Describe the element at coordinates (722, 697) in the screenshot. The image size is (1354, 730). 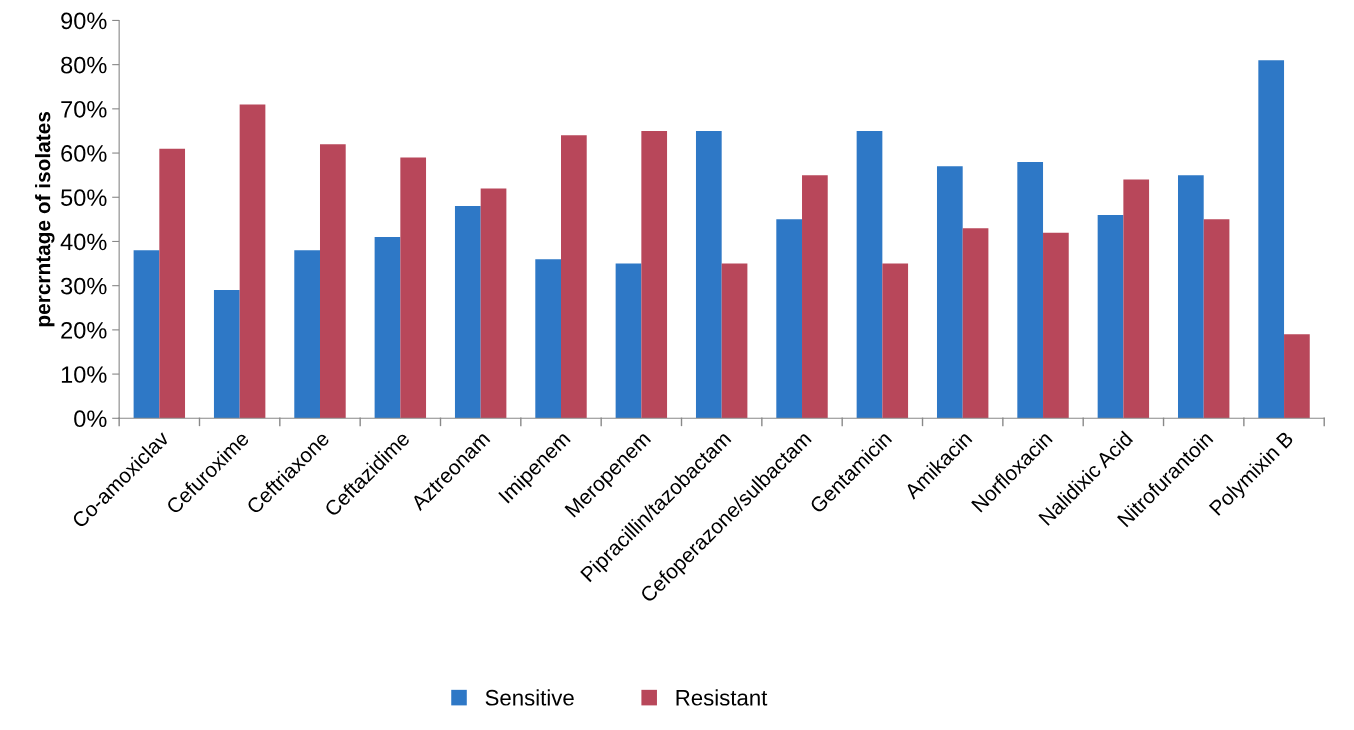
I see `legend-label: Resistant` at that location.